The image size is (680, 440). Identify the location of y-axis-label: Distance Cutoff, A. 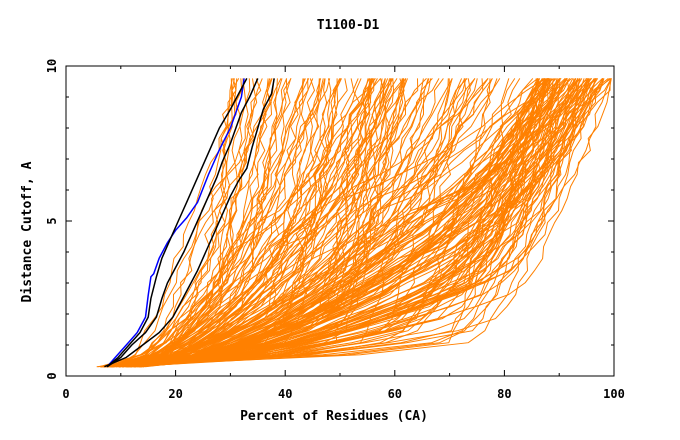
(27, 231).